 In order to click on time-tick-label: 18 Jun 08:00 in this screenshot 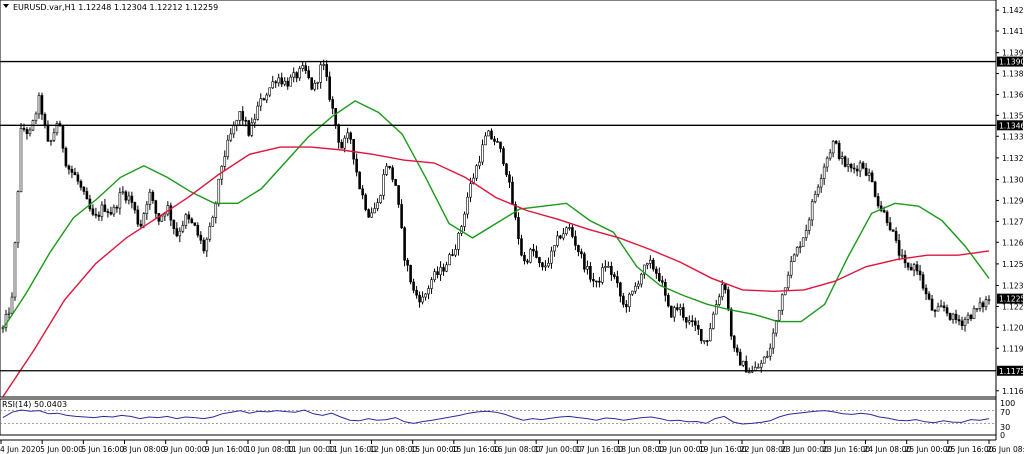, I will do `click(641, 449)`.